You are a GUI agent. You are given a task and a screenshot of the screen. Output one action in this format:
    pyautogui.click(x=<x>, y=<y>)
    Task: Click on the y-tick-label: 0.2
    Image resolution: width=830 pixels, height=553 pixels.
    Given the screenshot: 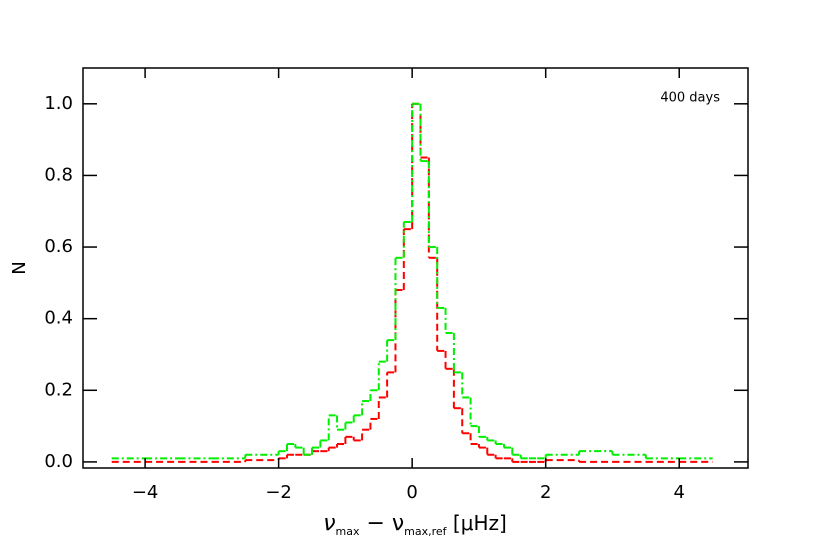 What is the action you would take?
    pyautogui.click(x=58, y=389)
    